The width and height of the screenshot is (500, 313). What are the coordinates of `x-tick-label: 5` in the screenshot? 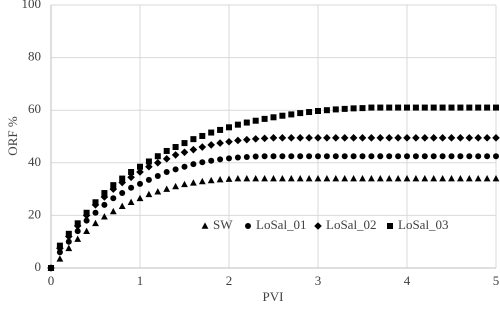 It's located at (496, 280).